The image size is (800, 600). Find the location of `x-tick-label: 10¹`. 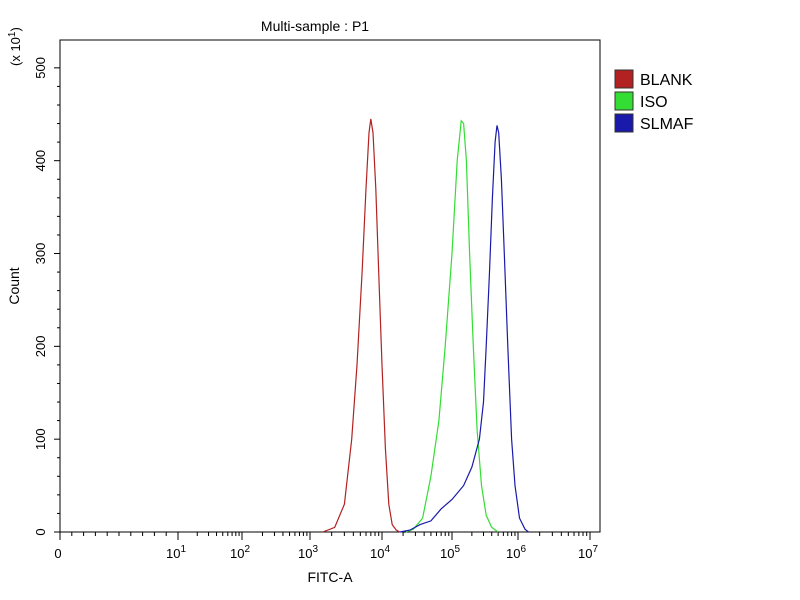

x-tick-label: 10¹ is located at coordinates (176, 552).